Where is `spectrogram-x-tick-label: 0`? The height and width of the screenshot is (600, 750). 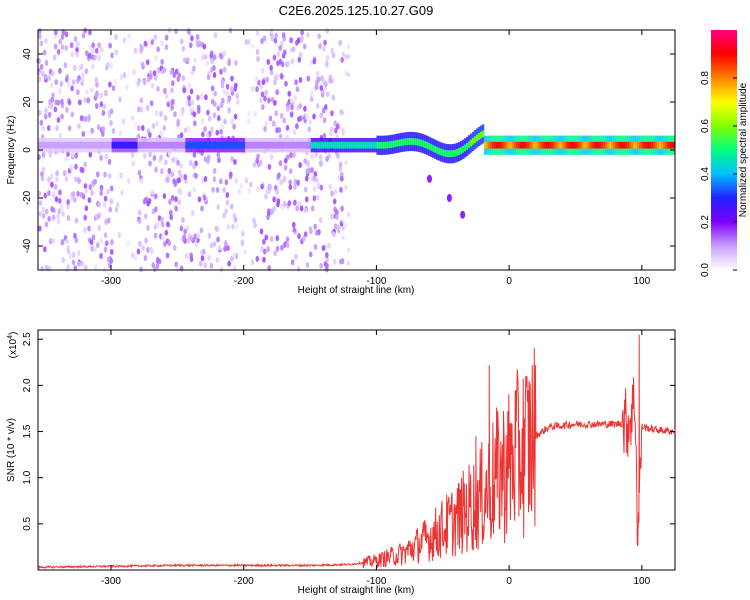 spectrogram-x-tick-label: 0 is located at coordinates (509, 281).